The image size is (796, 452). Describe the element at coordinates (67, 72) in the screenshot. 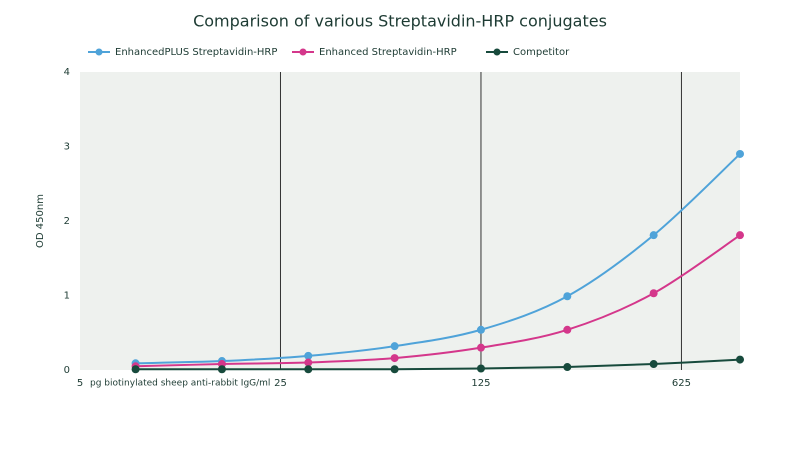

I see `y-tick-label: 4` at that location.